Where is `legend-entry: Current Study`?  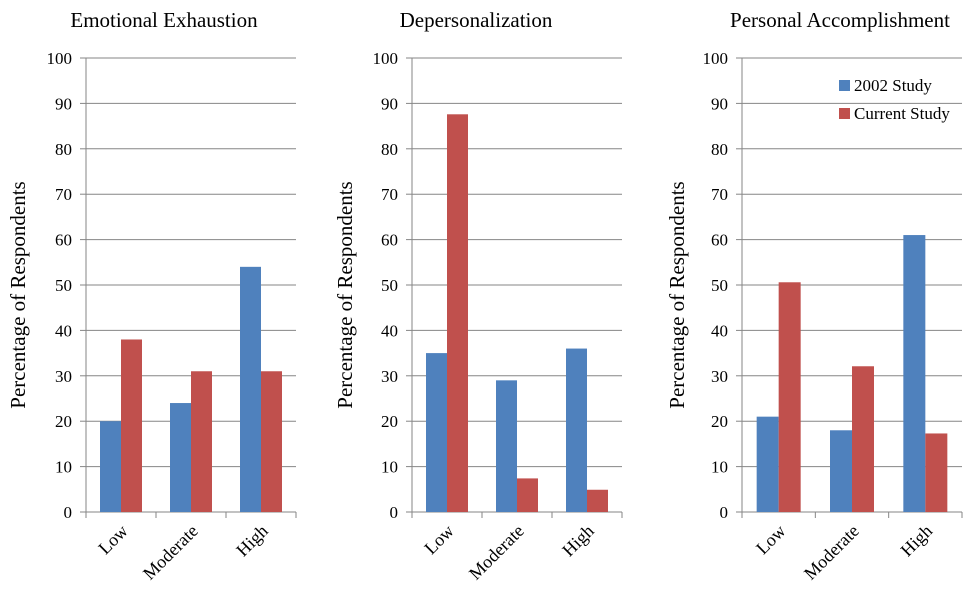
legend-entry: Current Study is located at coordinates (902, 113).